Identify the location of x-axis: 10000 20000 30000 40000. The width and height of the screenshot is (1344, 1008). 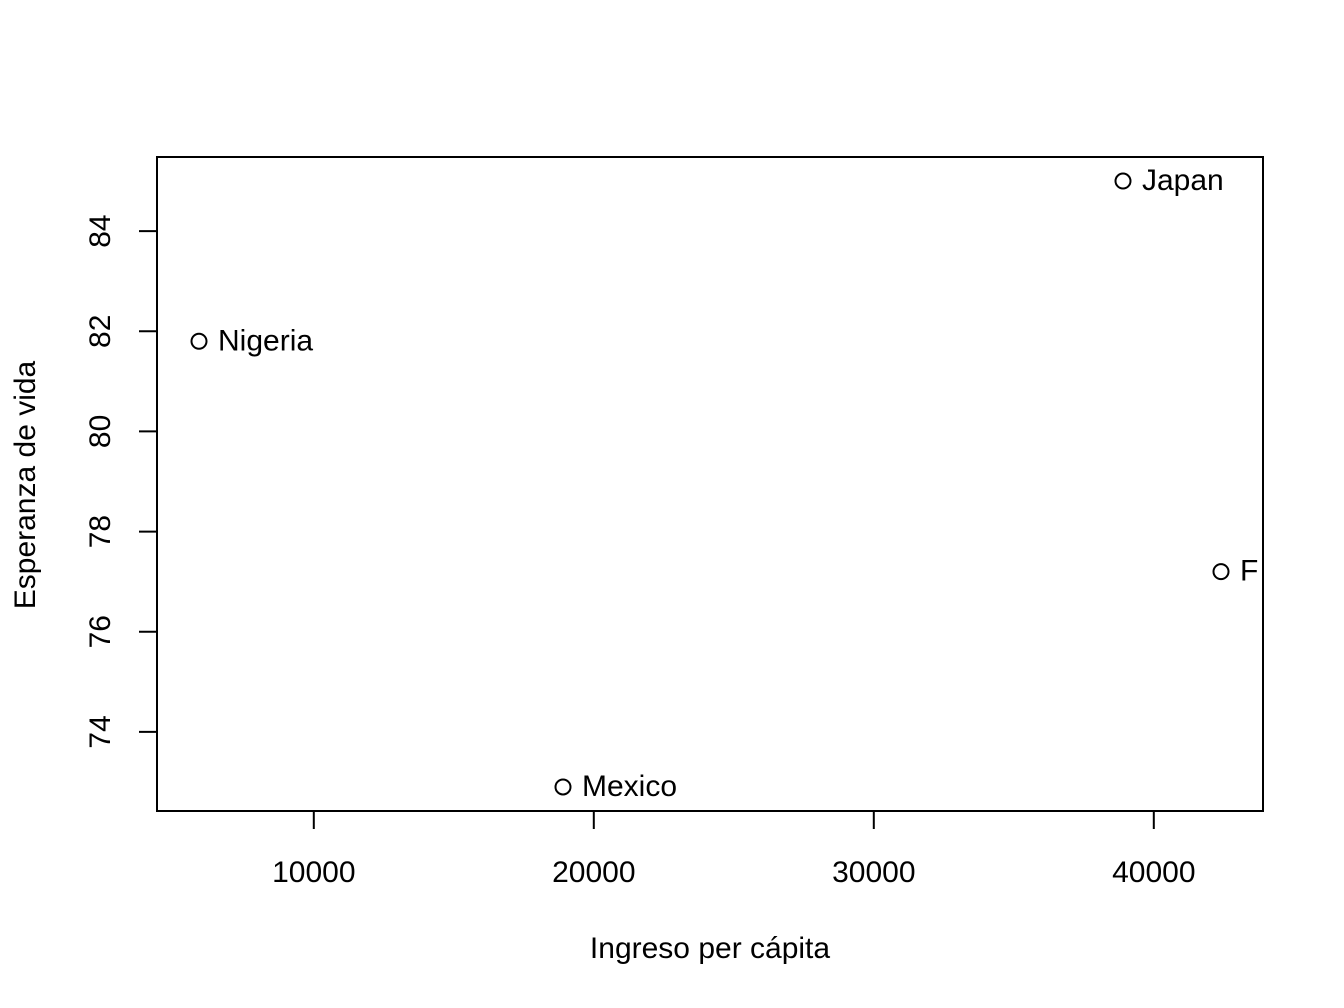
(734, 849).